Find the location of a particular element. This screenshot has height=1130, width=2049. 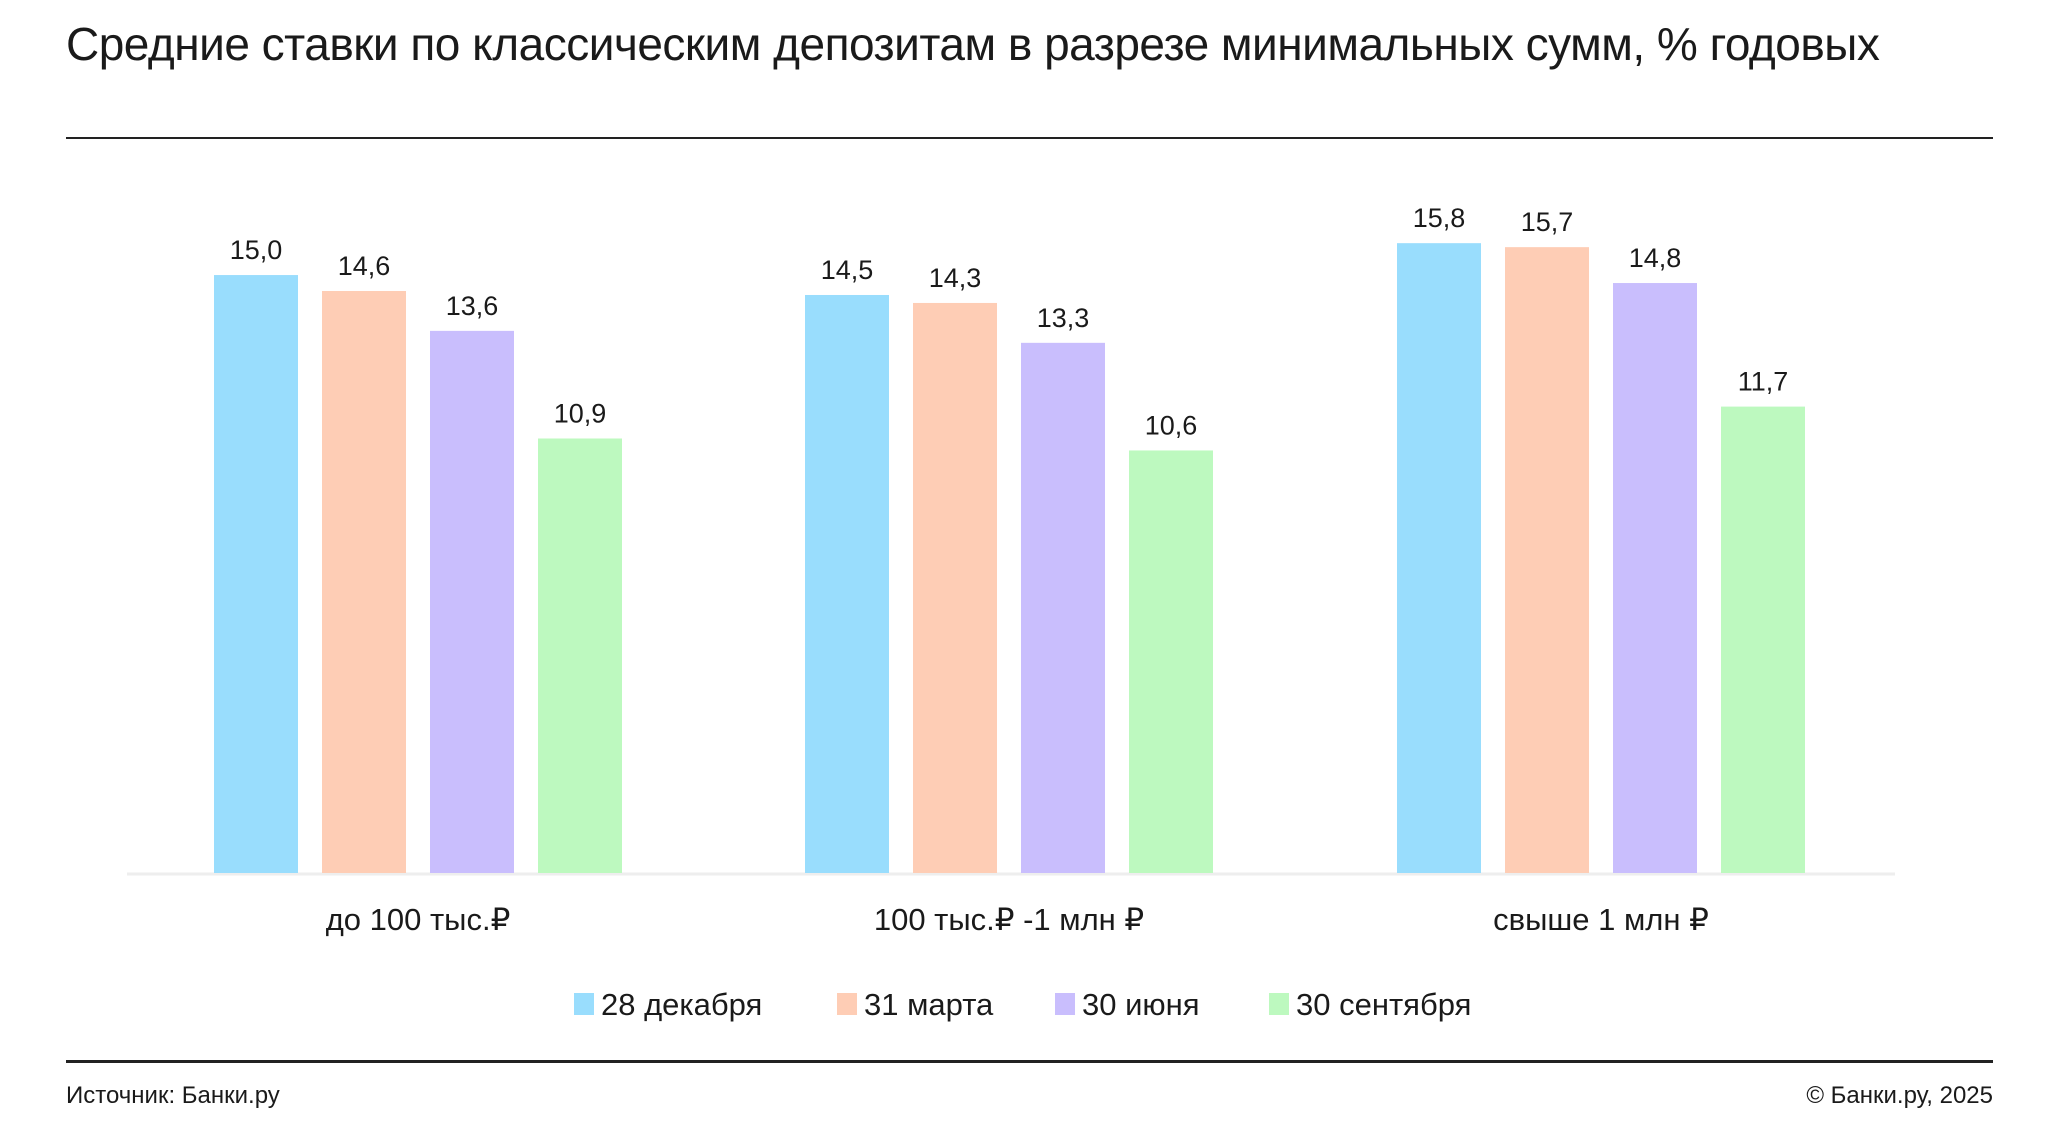

data-label: 14,6 is located at coordinates (364, 266).